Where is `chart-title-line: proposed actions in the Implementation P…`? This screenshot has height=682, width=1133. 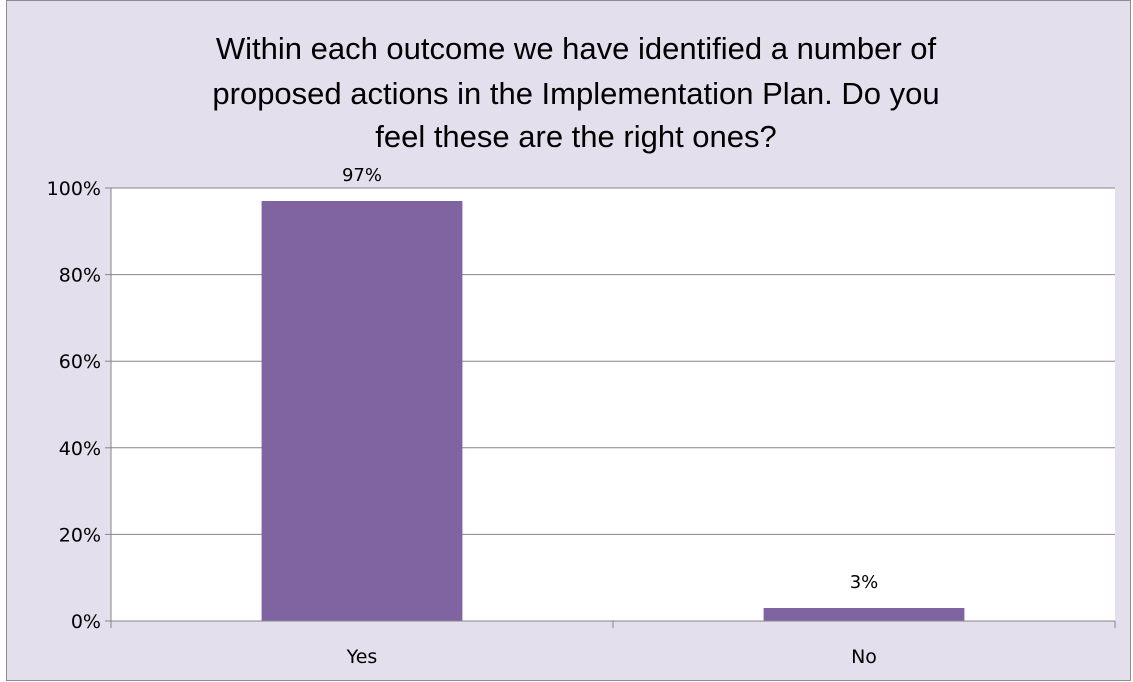
chart-title-line: proposed actions in the Implementation P… is located at coordinates (575, 93).